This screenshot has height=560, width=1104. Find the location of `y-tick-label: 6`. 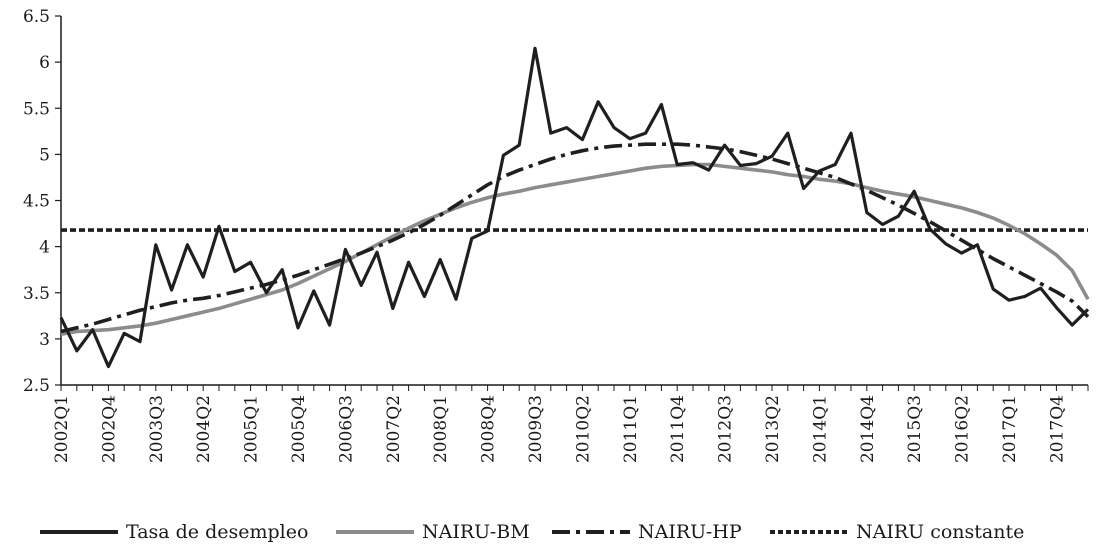

y-tick-label: 6 is located at coordinates (44, 63).